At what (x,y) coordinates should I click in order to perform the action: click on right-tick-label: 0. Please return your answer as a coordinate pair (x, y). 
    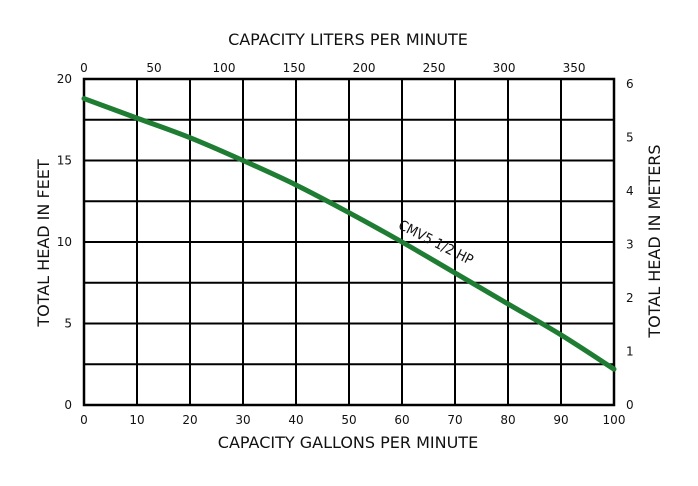
    Looking at the image, I should click on (630, 405).